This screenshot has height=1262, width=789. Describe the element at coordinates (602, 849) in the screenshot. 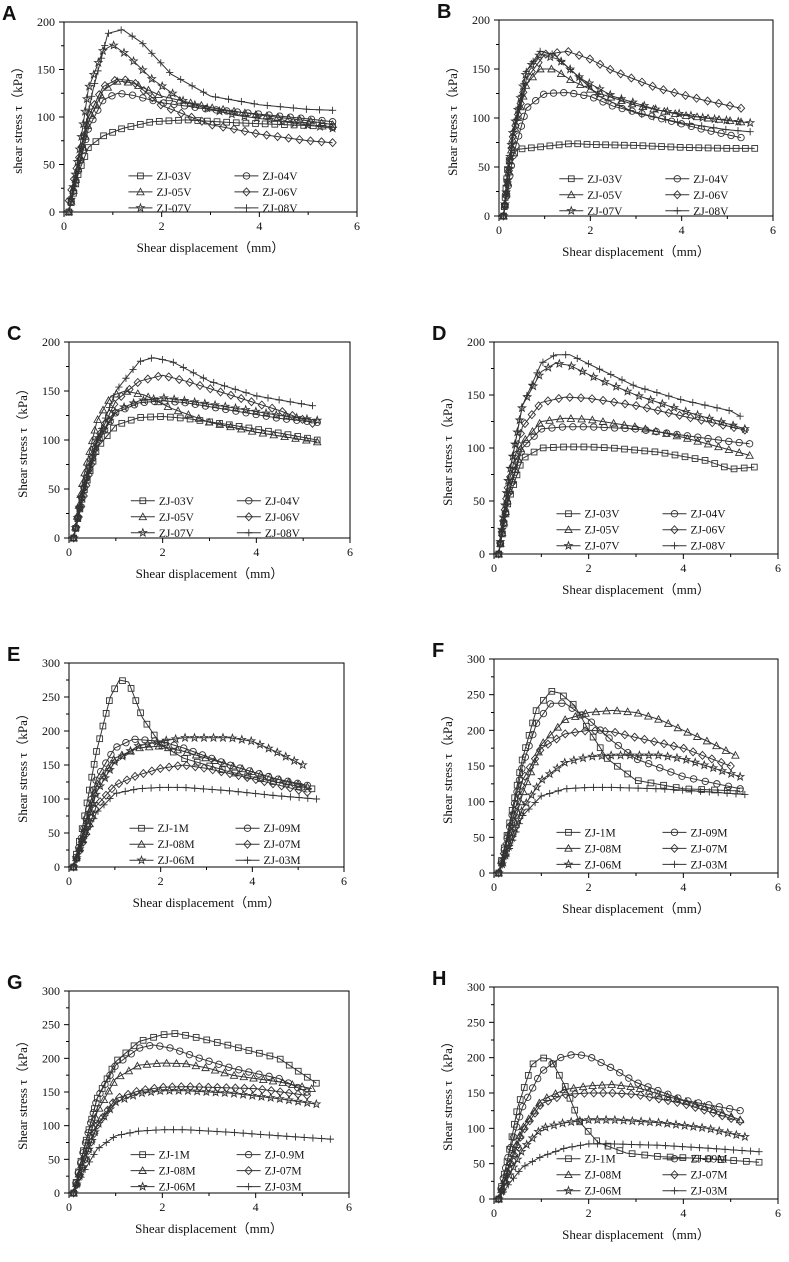

I see `legend-label: ZJ-08M` at that location.